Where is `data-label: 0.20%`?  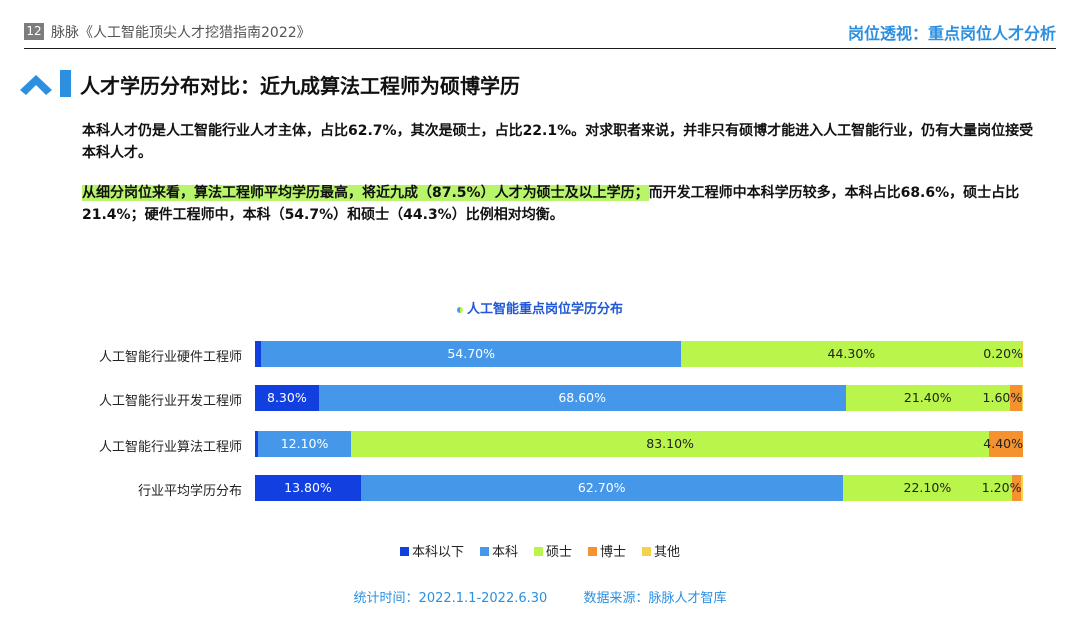 data-label: 0.20% is located at coordinates (1003, 353).